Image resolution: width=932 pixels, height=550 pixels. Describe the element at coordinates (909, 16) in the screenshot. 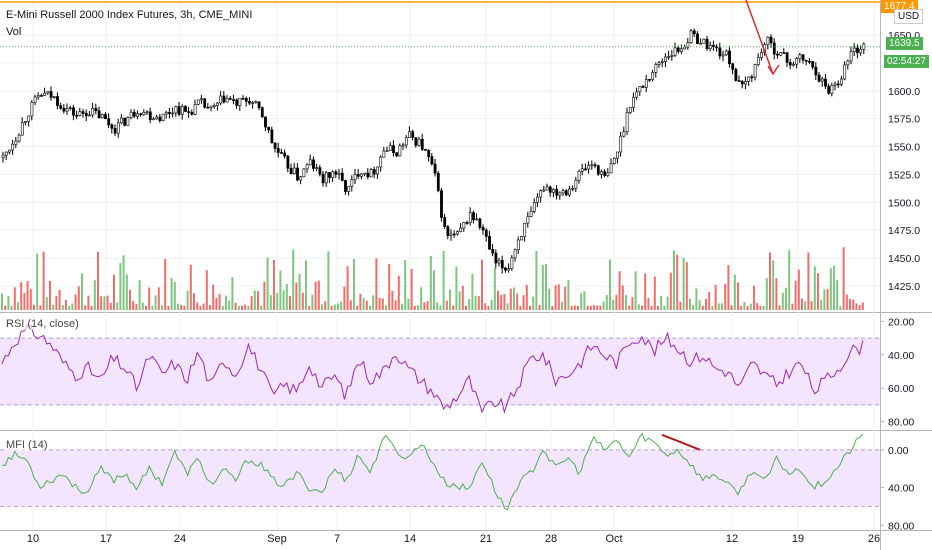

I see `currency-label: USD` at that location.